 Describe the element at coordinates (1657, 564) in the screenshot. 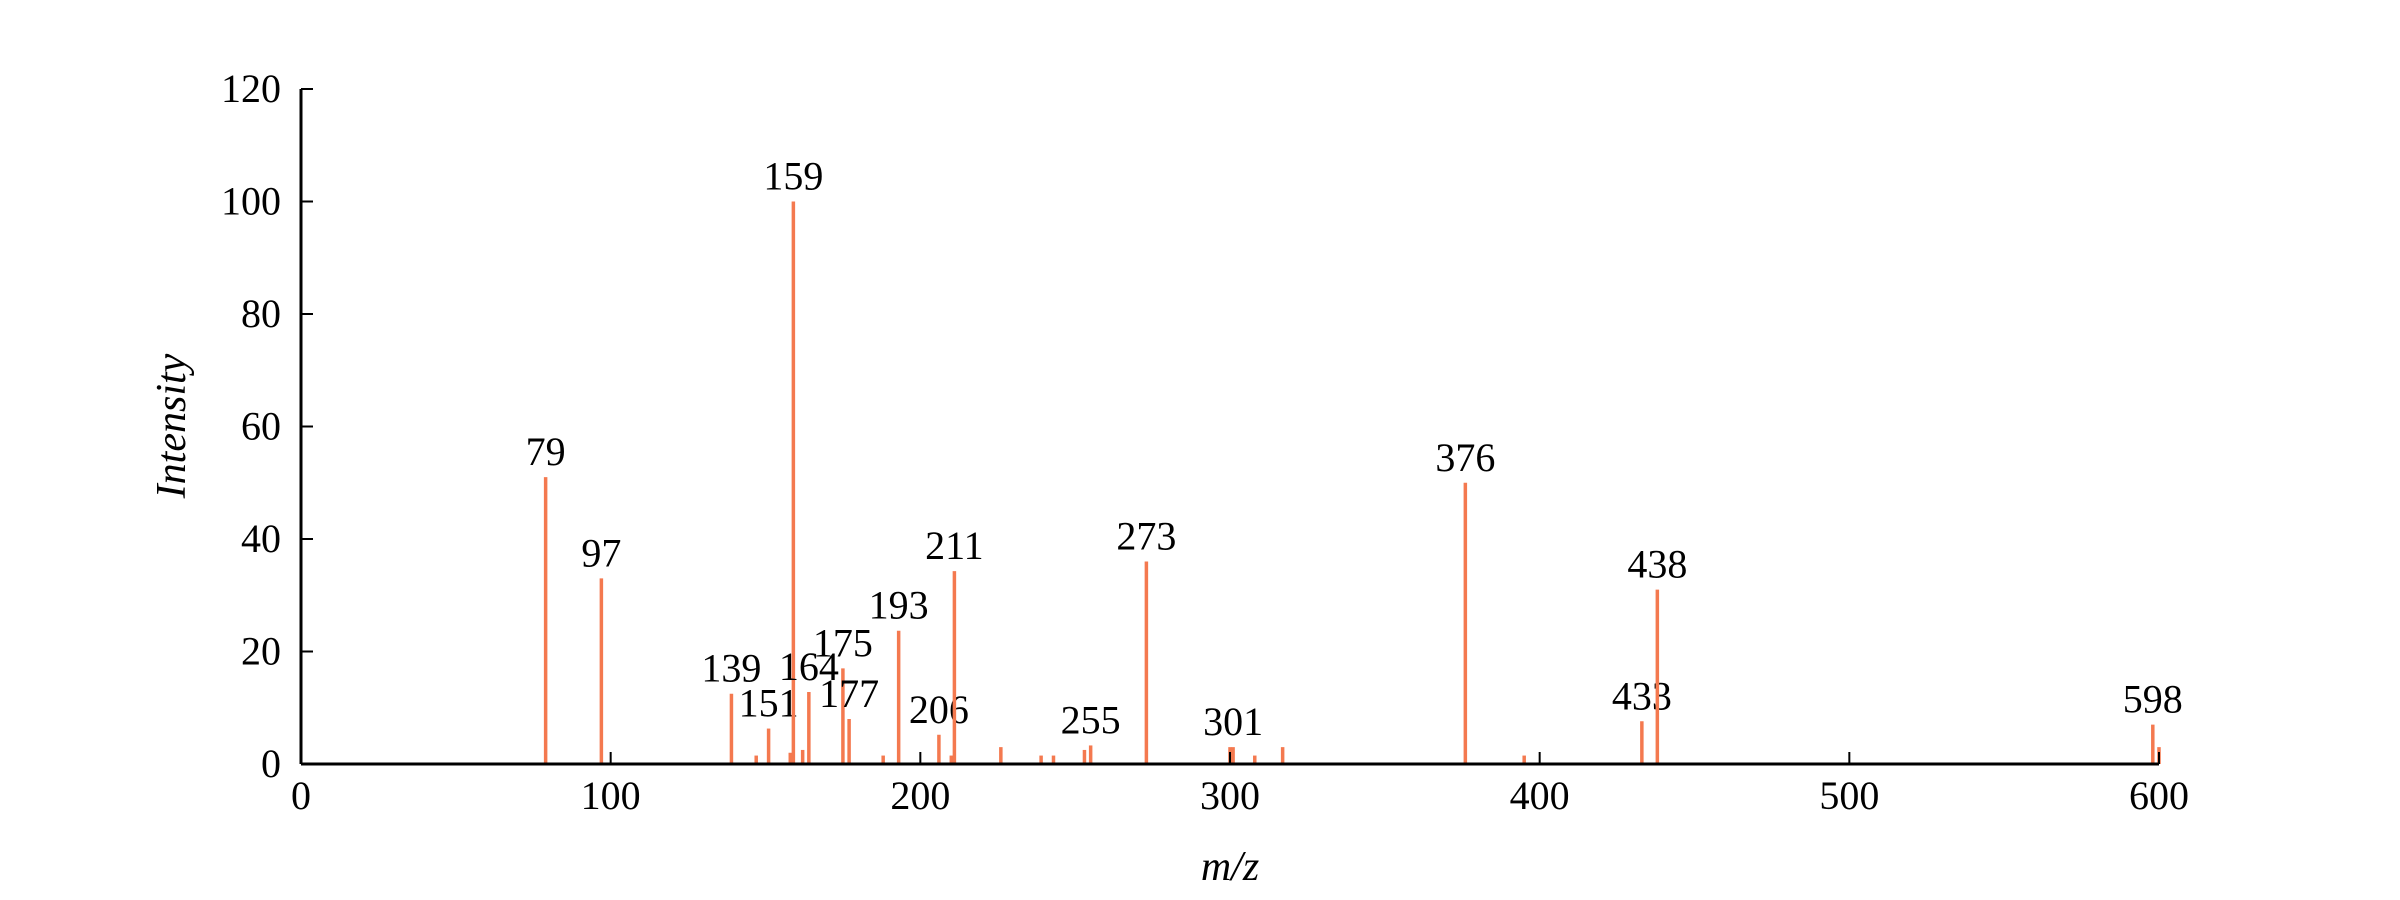

I see `peak-label: 438` at that location.